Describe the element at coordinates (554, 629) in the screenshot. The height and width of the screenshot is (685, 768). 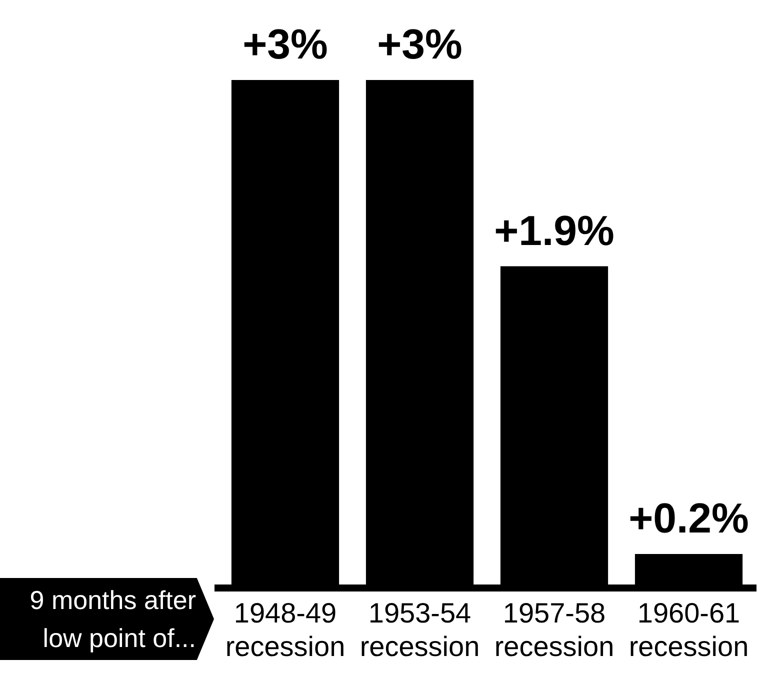
I see `x-tick-label: 1957-58 recession` at that location.